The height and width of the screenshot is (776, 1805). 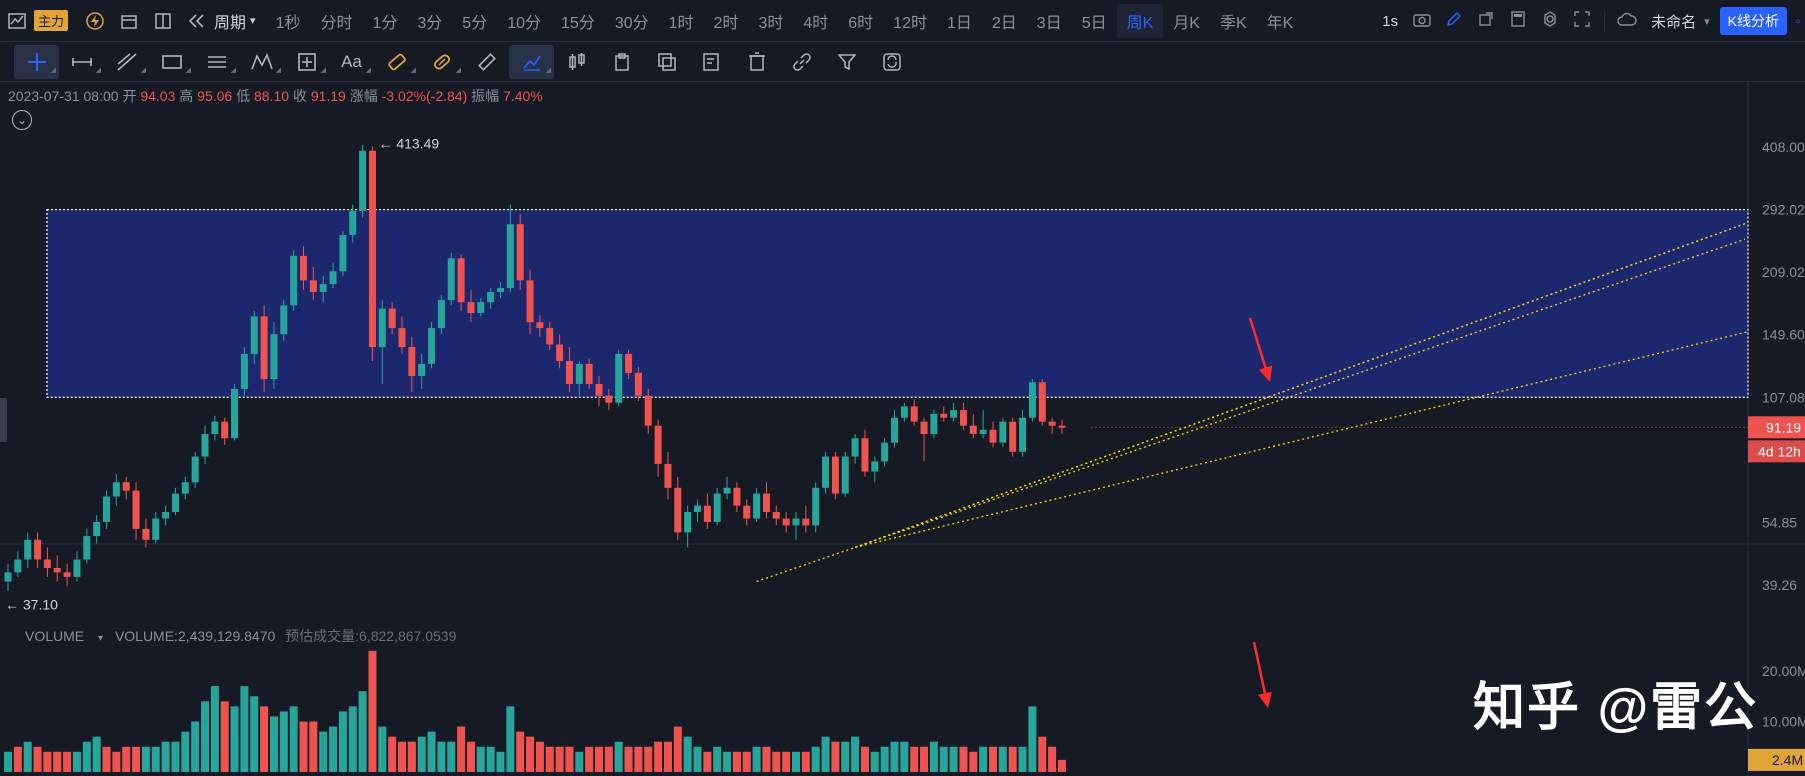 I want to click on parallel-channel-tool-icon: ◢, so click(x=221, y=64).